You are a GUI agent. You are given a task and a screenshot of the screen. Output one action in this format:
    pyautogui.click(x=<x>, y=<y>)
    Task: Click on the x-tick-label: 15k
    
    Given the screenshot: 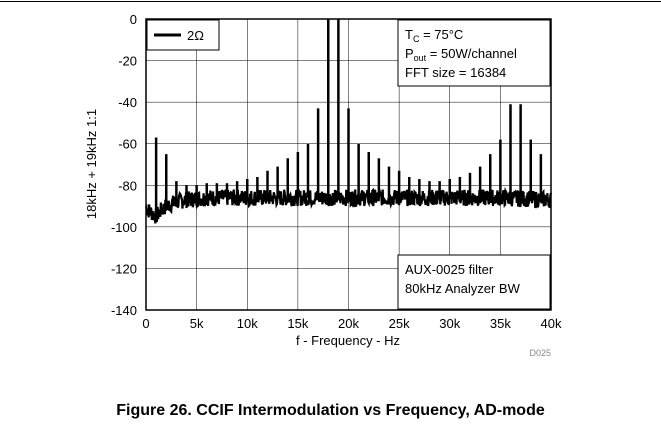 What is the action you would take?
    pyautogui.click(x=297, y=323)
    